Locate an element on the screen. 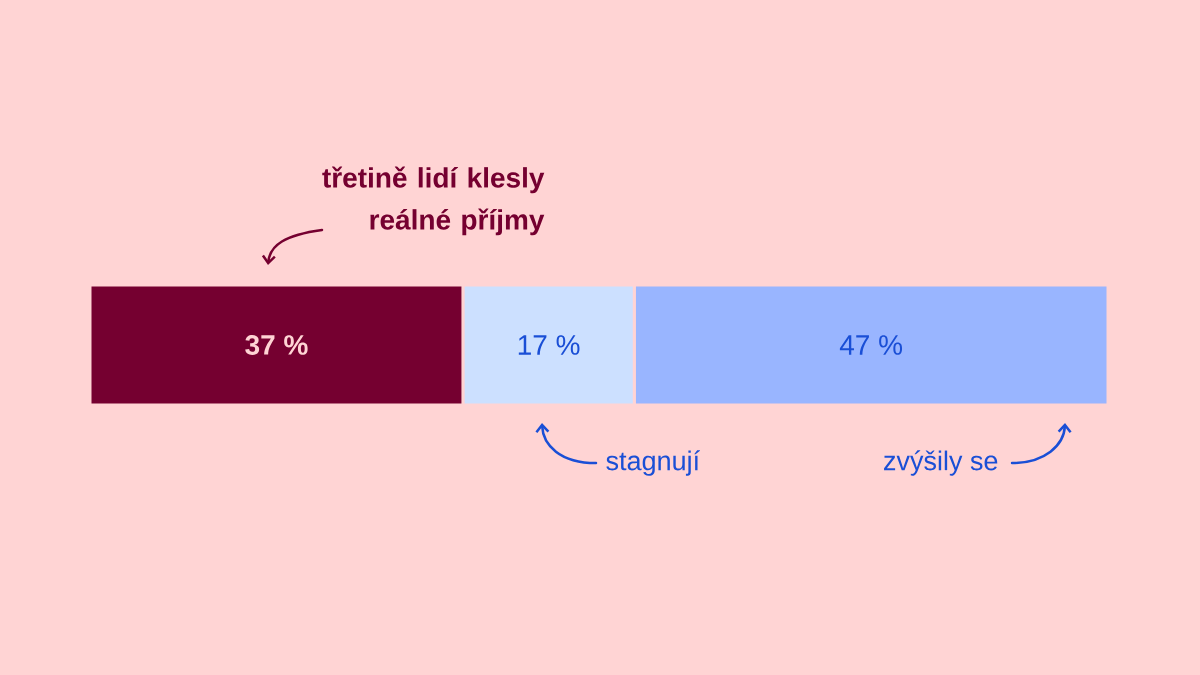  text: stagnují is located at coordinates (653, 463).